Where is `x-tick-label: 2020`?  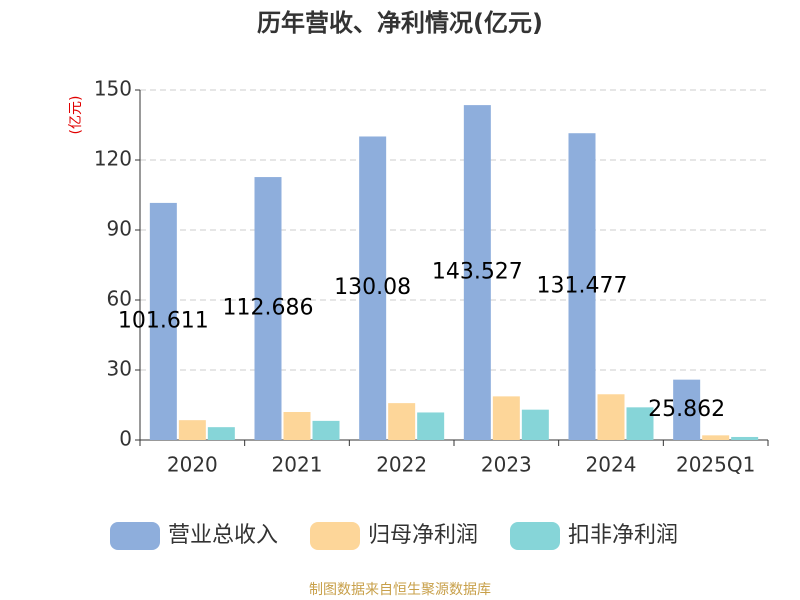
x-tick-label: 2020 is located at coordinates (192, 465).